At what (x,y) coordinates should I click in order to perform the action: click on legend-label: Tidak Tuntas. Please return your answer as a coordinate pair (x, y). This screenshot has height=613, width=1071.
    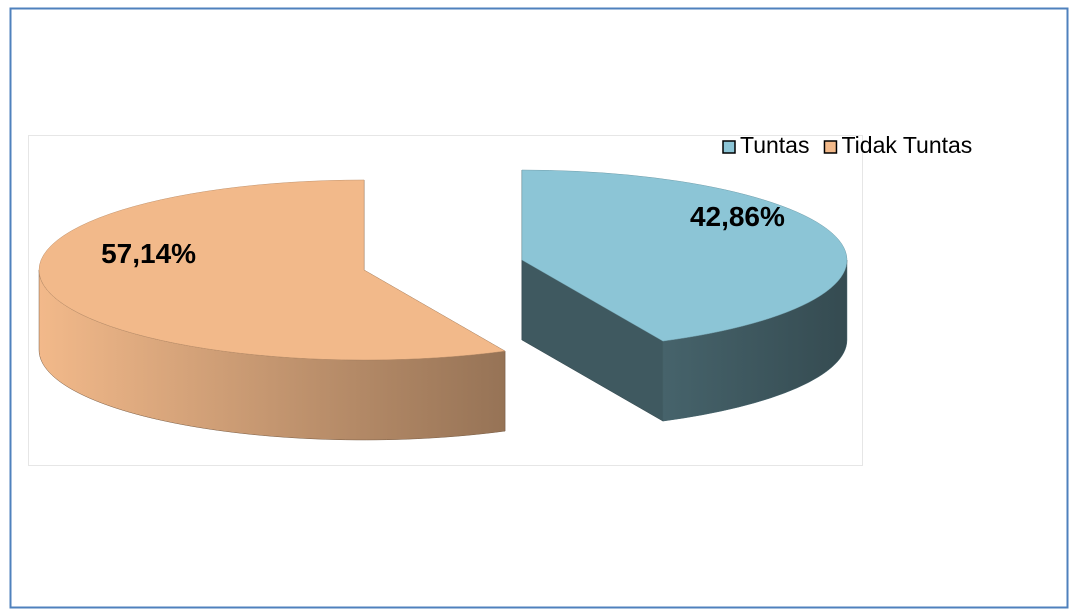
    Looking at the image, I should click on (906, 145).